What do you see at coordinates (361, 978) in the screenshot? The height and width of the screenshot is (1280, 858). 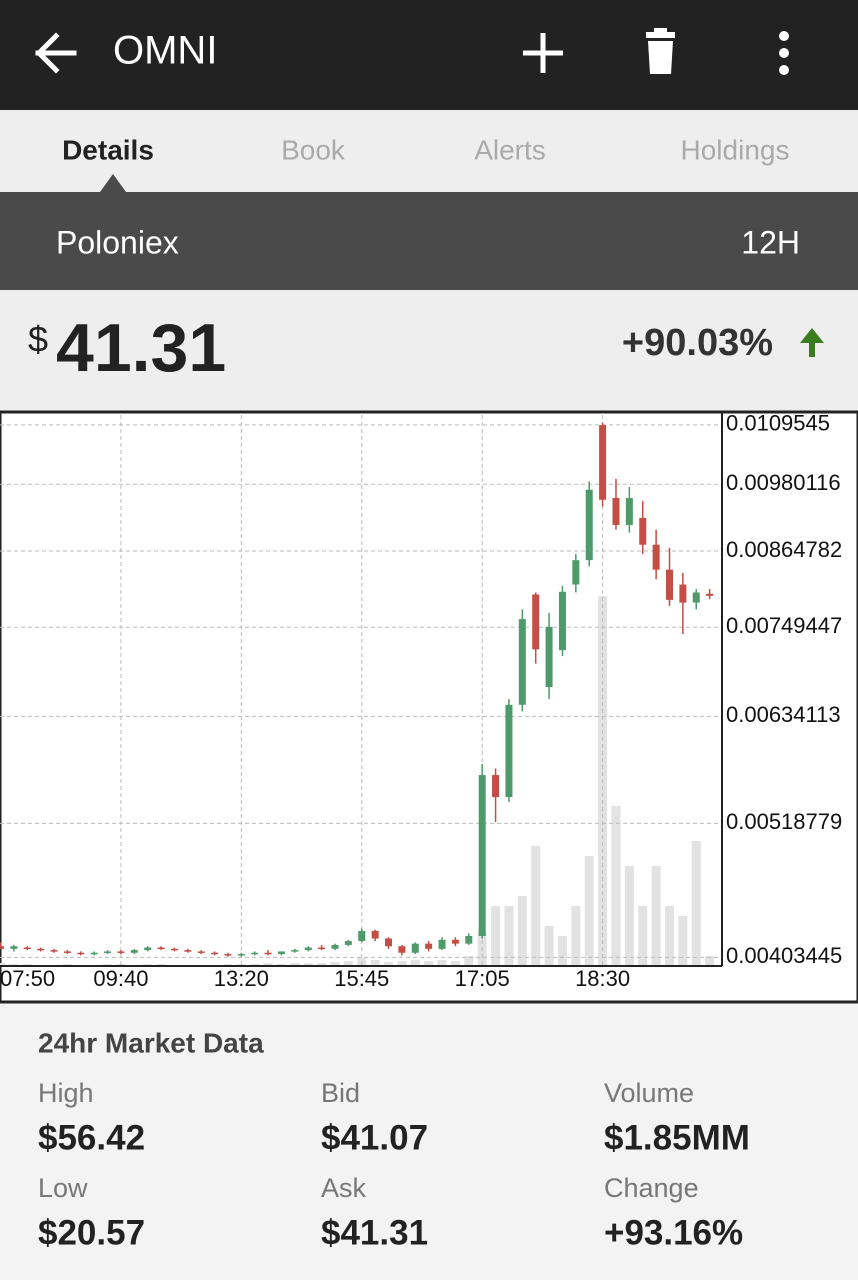 I see `x-tick-label: 15:45` at bounding box center [361, 978].